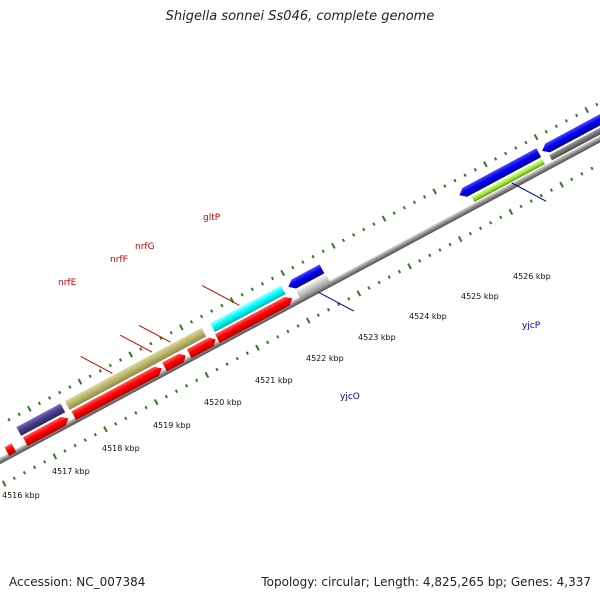  What do you see at coordinates (174, 362) in the screenshot?
I see `nrfF-red-feature` at bounding box center [174, 362].